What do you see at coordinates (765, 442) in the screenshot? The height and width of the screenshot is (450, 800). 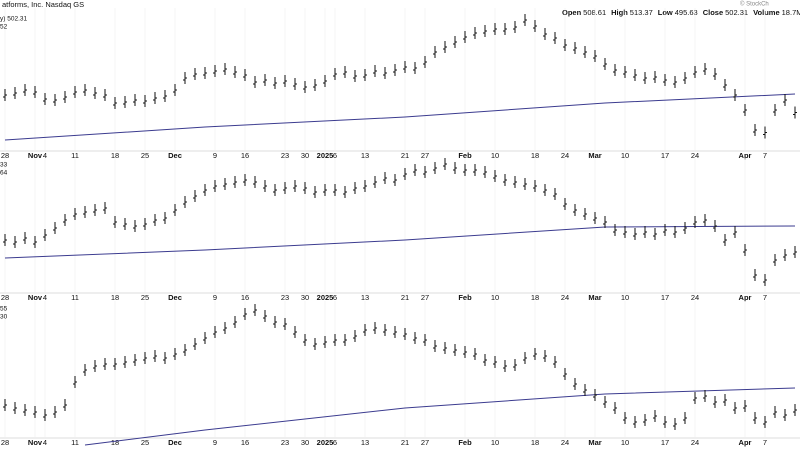 I see `x-tick-label: 7` at bounding box center [765, 442].